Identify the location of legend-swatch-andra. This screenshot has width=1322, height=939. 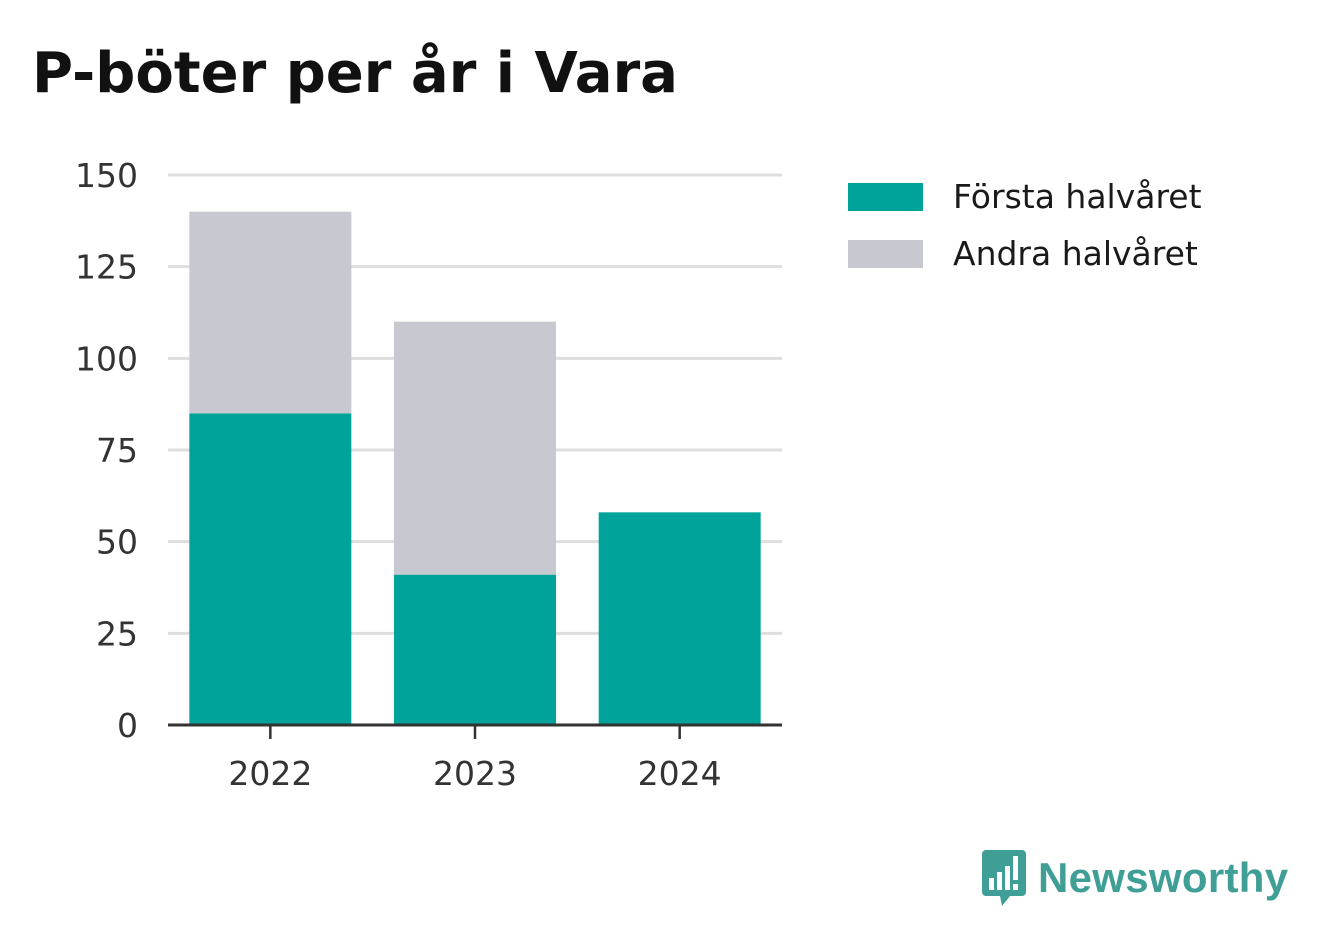
(885, 253).